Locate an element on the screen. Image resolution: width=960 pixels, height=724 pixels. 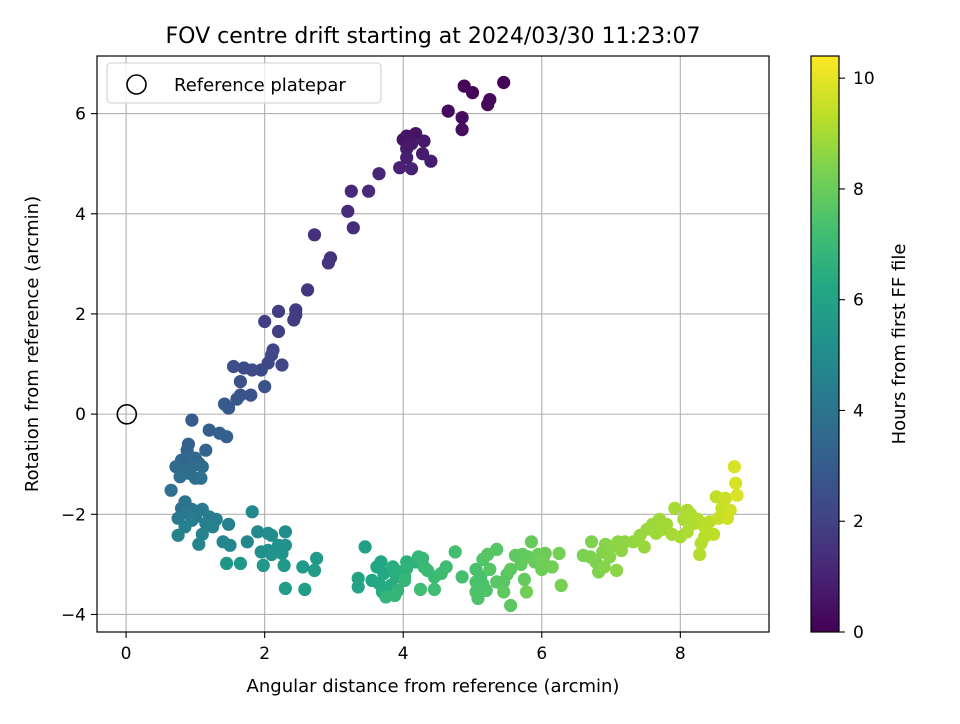
x-tick-label: 2 is located at coordinates (264, 654).